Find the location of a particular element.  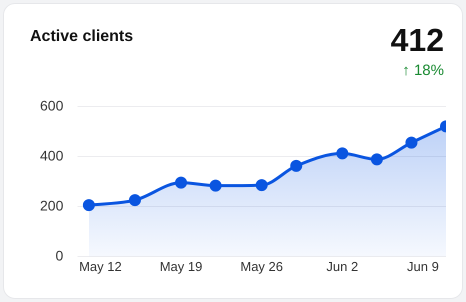

y-tick-label: 200 is located at coordinates (52, 205).